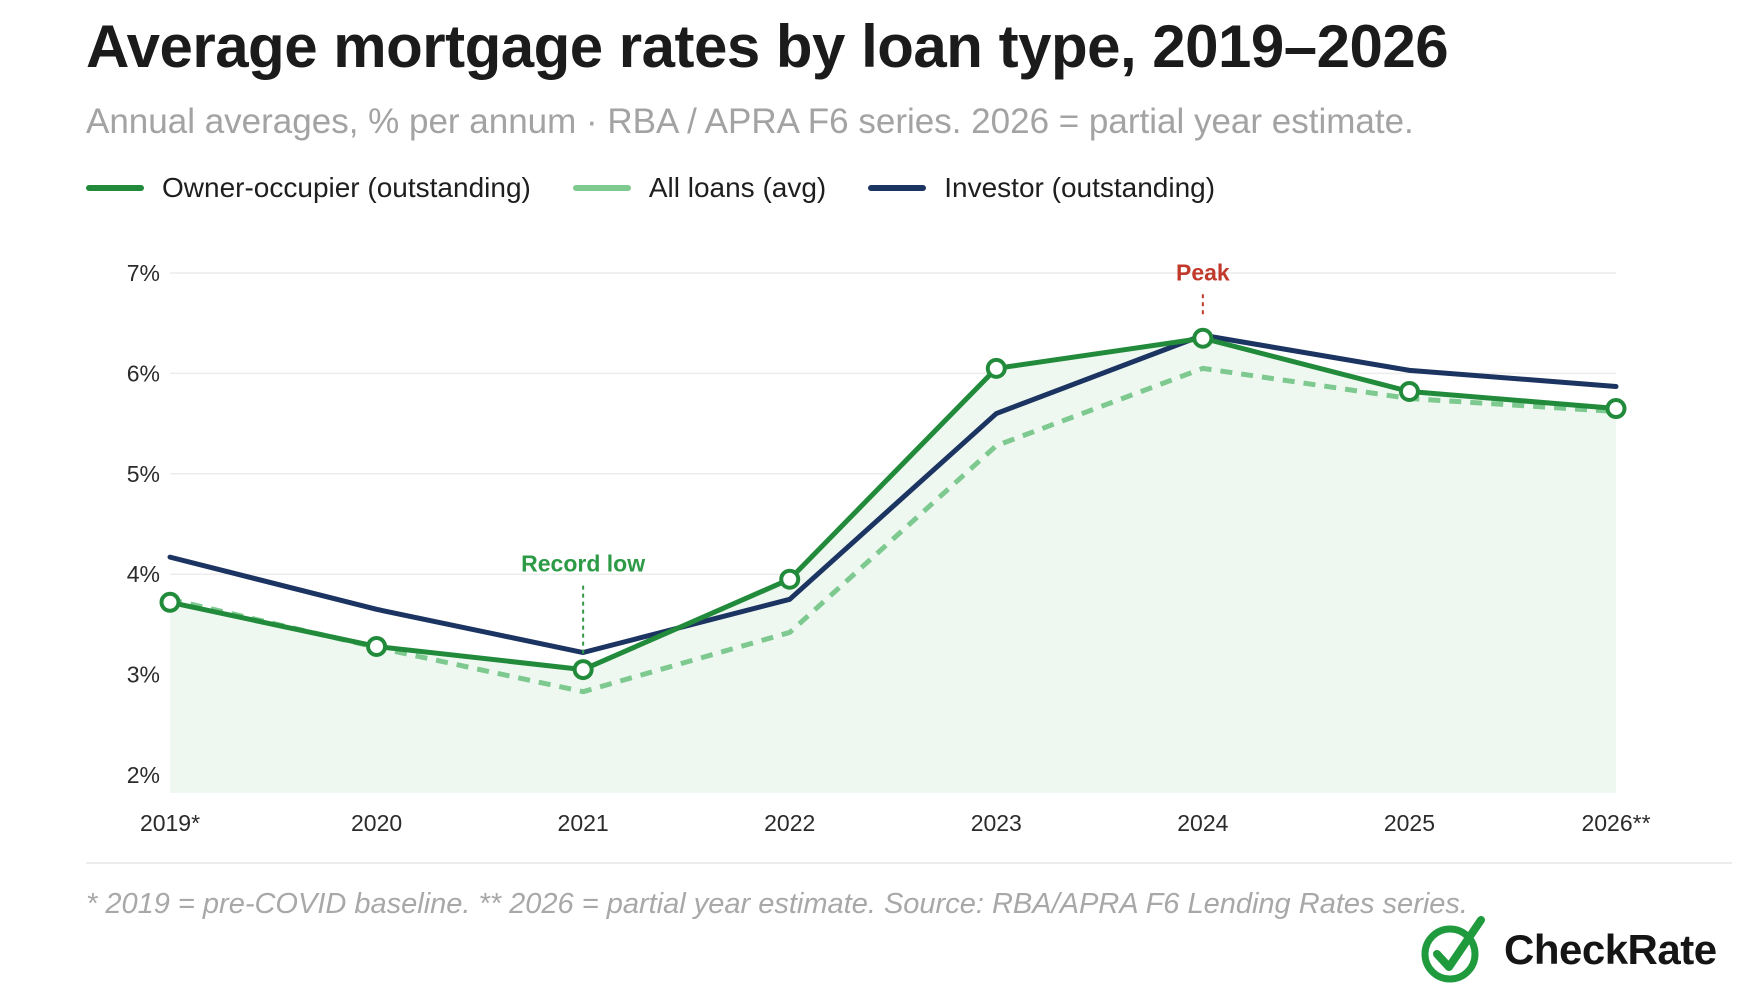 Image resolution: width=1760 pixels, height=1000 pixels. What do you see at coordinates (1080, 187) in the screenshot?
I see `legend-label-investor: Investor (outstanding)` at bounding box center [1080, 187].